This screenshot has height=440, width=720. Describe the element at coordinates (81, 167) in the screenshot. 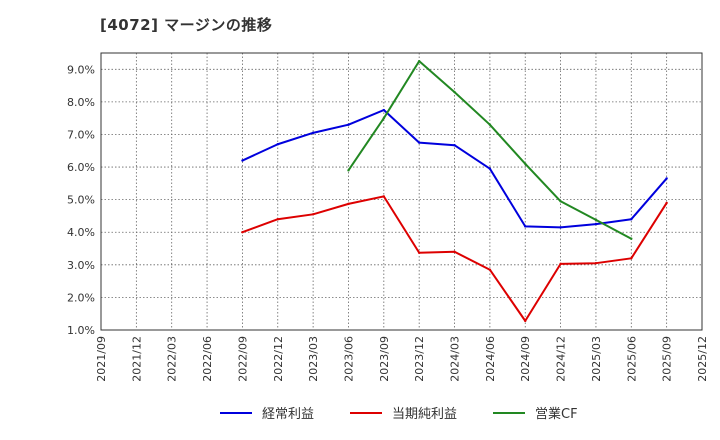

I see `y-tick-label: 6.0%` at that location.